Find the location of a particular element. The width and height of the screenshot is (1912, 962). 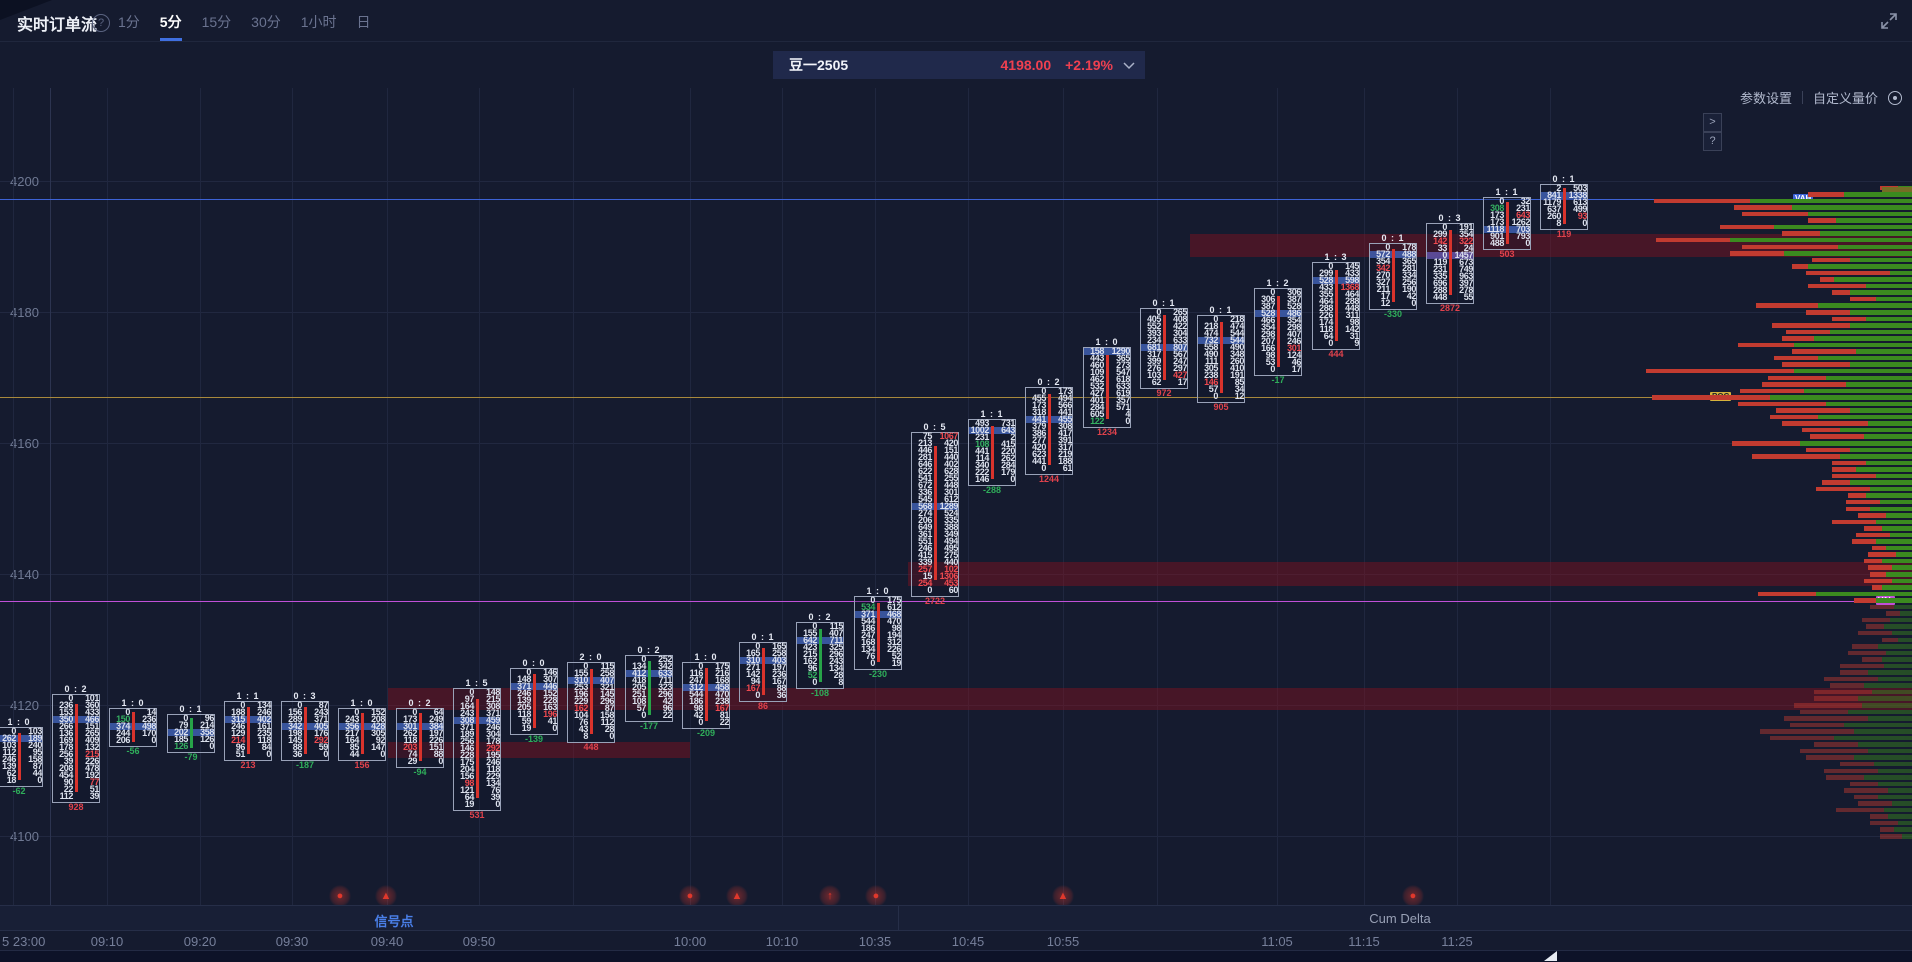

panel-help-button: ? is located at coordinates (1712, 141).